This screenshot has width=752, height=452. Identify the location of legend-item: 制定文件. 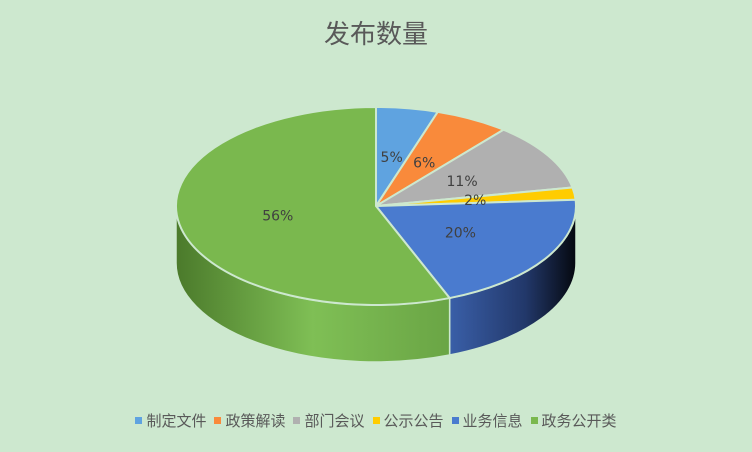
(170, 420).